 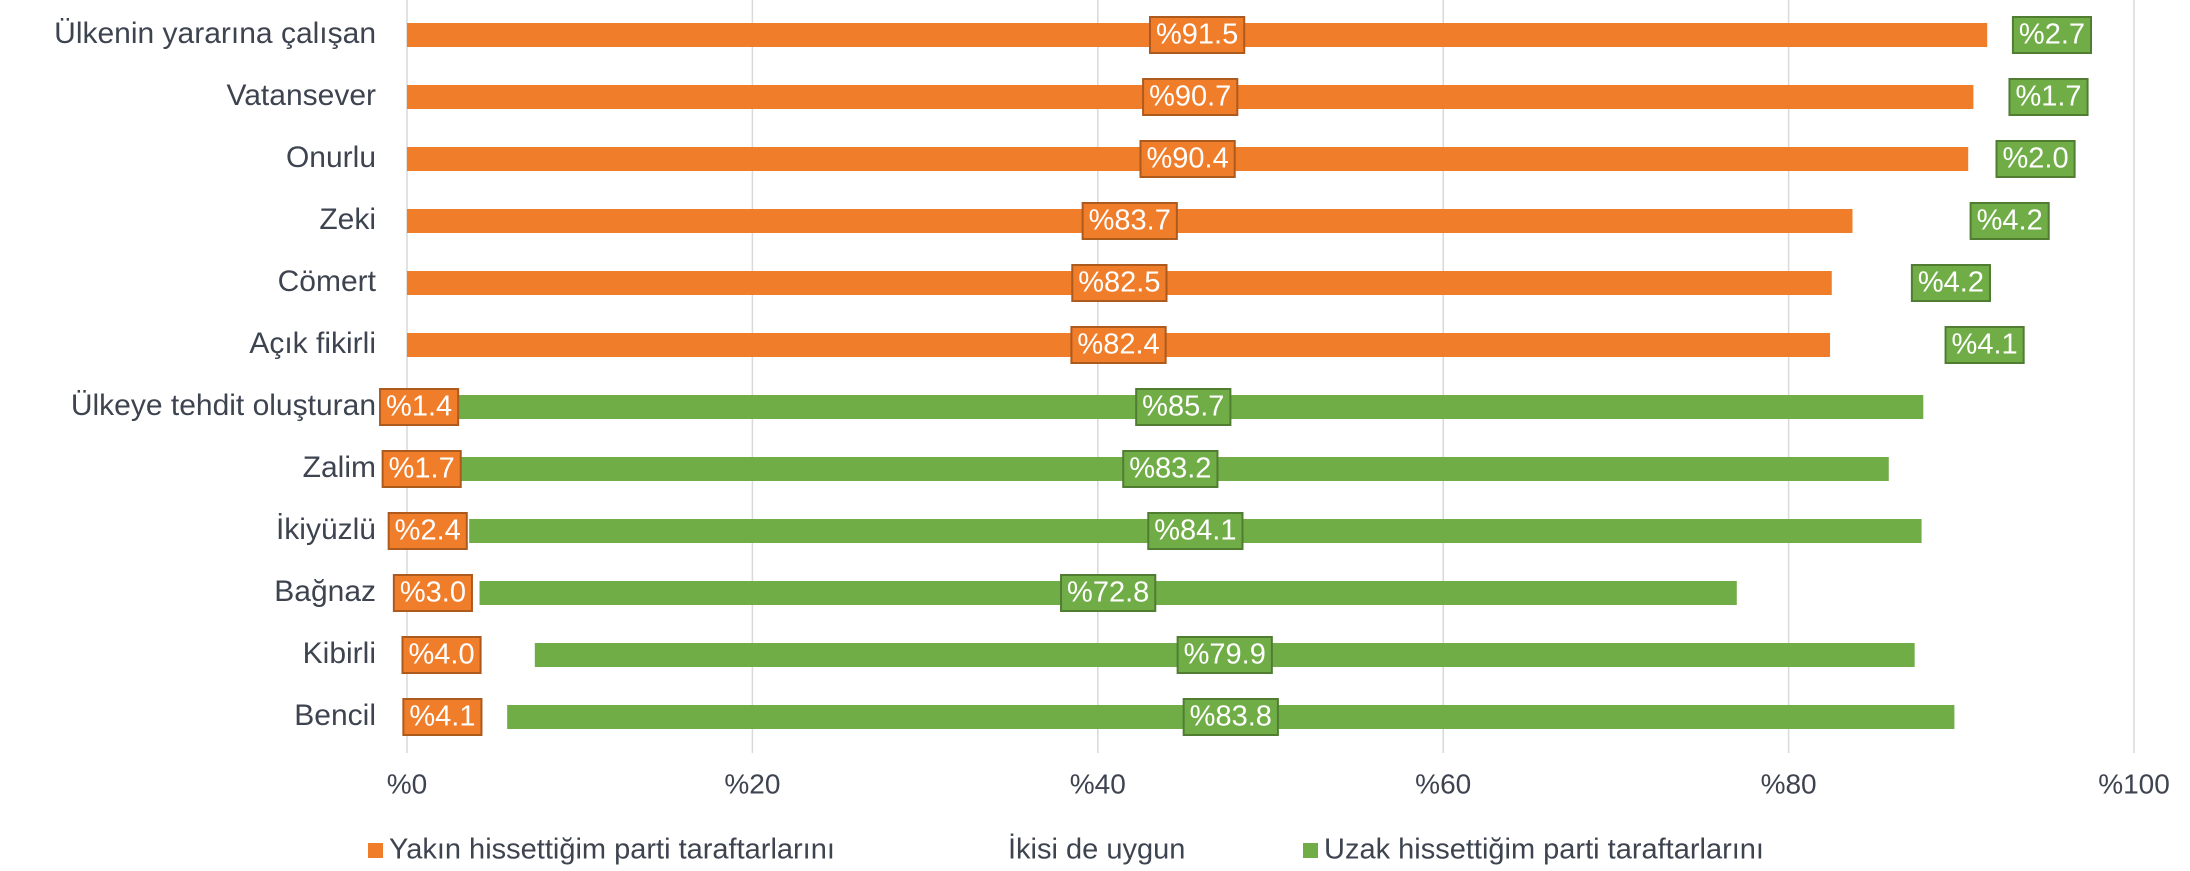 I want to click on data-label: %91.5, so click(x=1197, y=35).